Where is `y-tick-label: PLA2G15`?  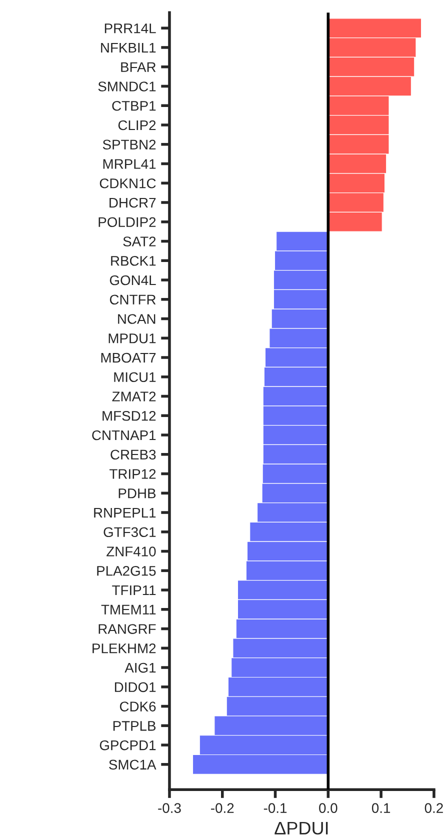 y-tick-label: PLA2G15 is located at coordinates (126, 571).